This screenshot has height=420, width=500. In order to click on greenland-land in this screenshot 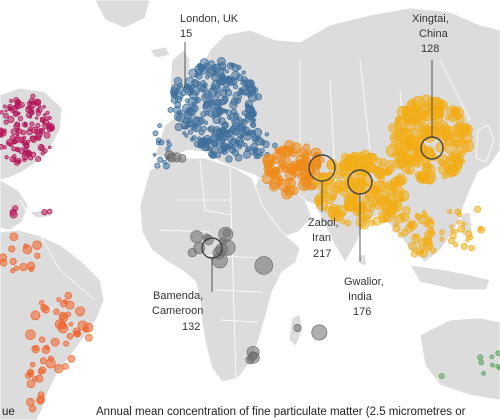, I will do `click(122, 14)`.